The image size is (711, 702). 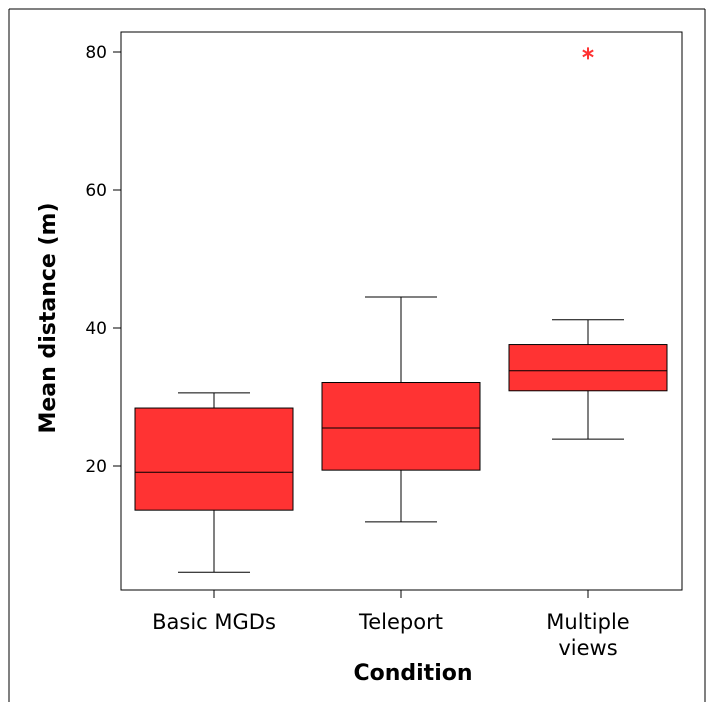 I want to click on y-axis: 20 40 60 80, so click(x=103, y=260).